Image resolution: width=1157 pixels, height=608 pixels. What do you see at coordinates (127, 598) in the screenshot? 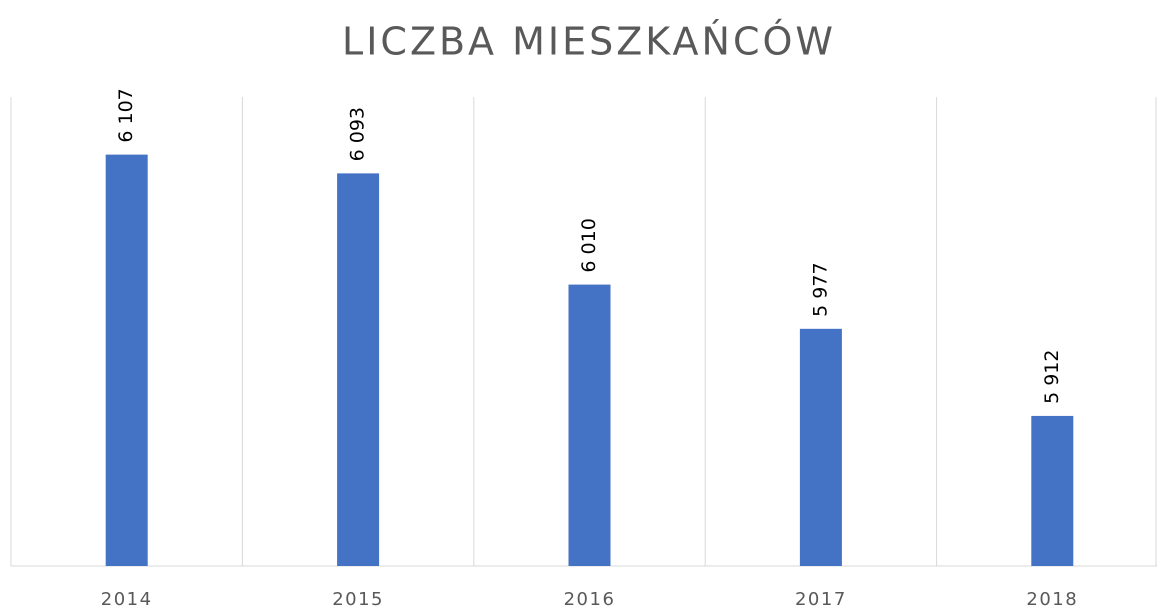
I see `x-tick-label: 2014` at bounding box center [127, 598].